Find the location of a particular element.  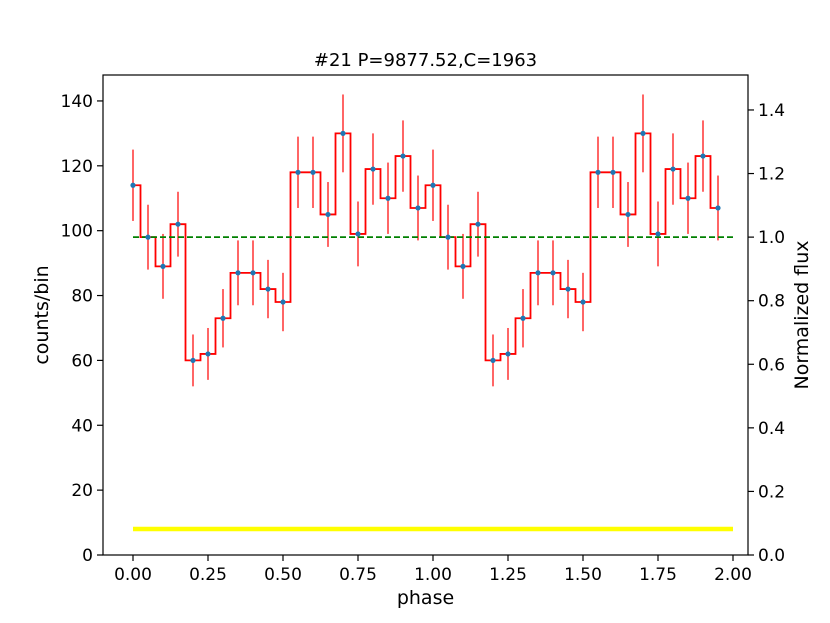

y2-tick-label: 0.2 is located at coordinates (771, 492).